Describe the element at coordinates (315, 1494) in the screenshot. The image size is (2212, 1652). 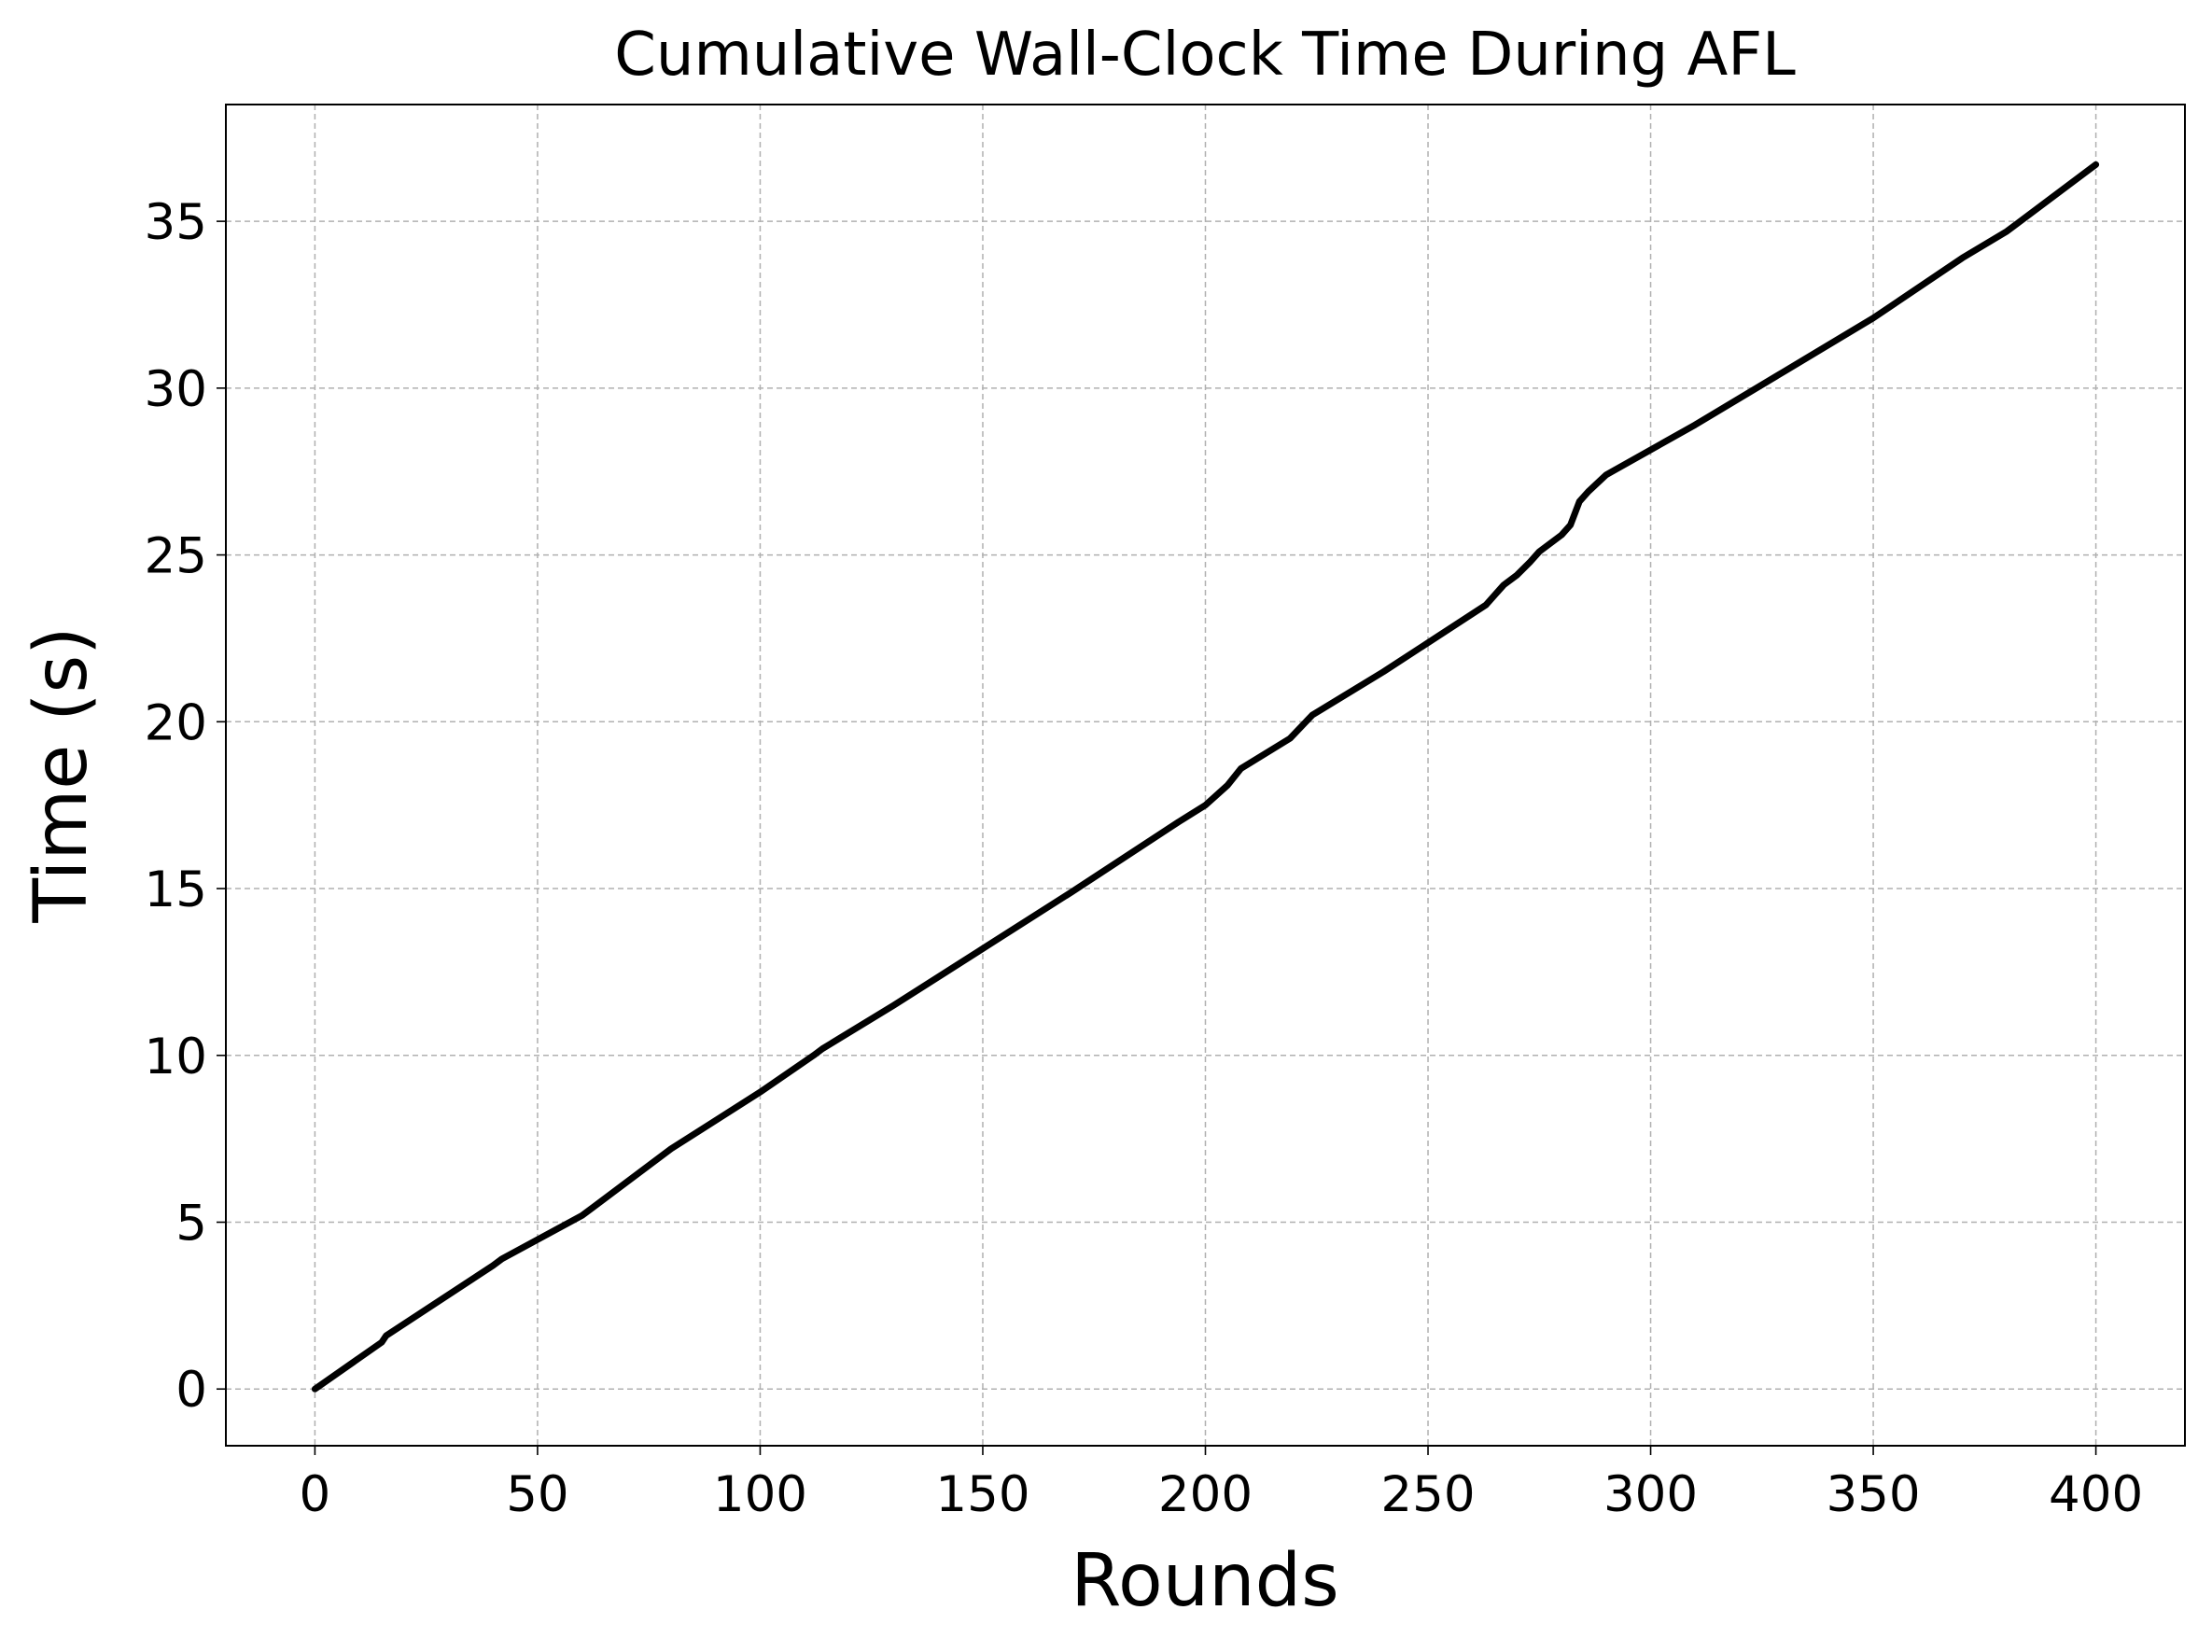
I see `x-tick-label: 0` at that location.